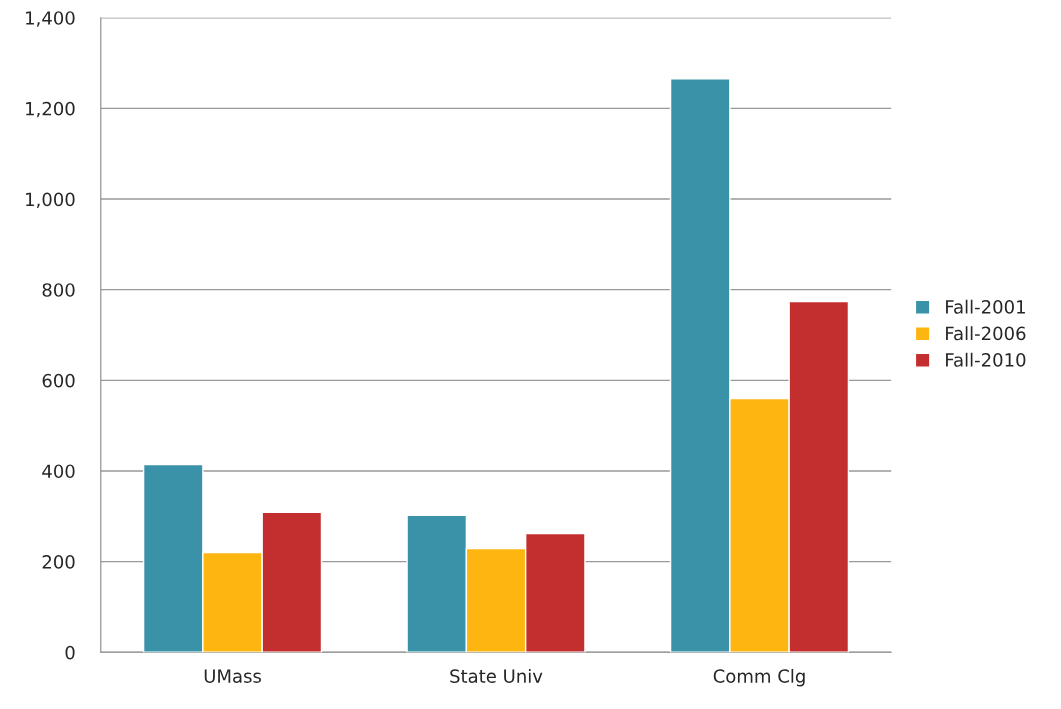  Describe the element at coordinates (759, 677) in the screenshot. I see `x-tick-label: Comm Clg` at that location.